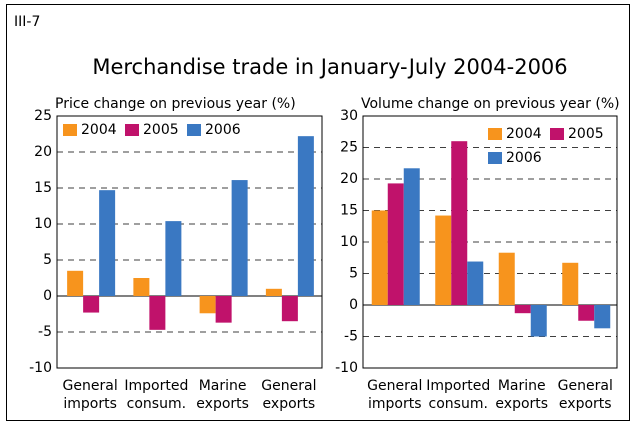 Image resolution: width=633 pixels, height=424 pixels. Describe the element at coordinates (490, 104) in the screenshot. I see `axis-title: Volume change on previous year (%)` at that location.